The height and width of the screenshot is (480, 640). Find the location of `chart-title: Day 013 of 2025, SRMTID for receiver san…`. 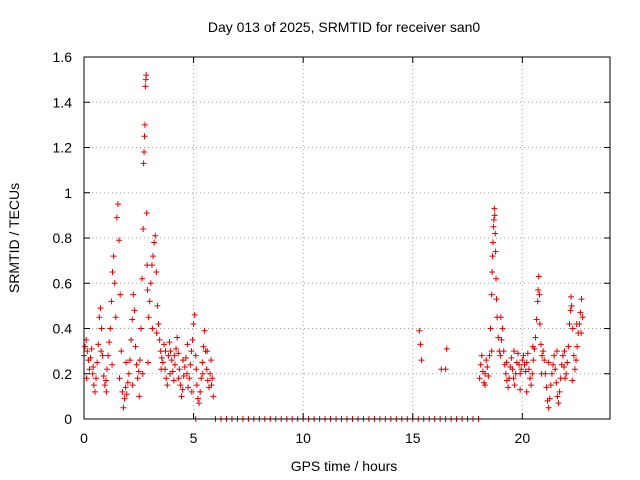

chart-title: Day 013 of 2025, SRMTID for receiver san… is located at coordinates (344, 27).